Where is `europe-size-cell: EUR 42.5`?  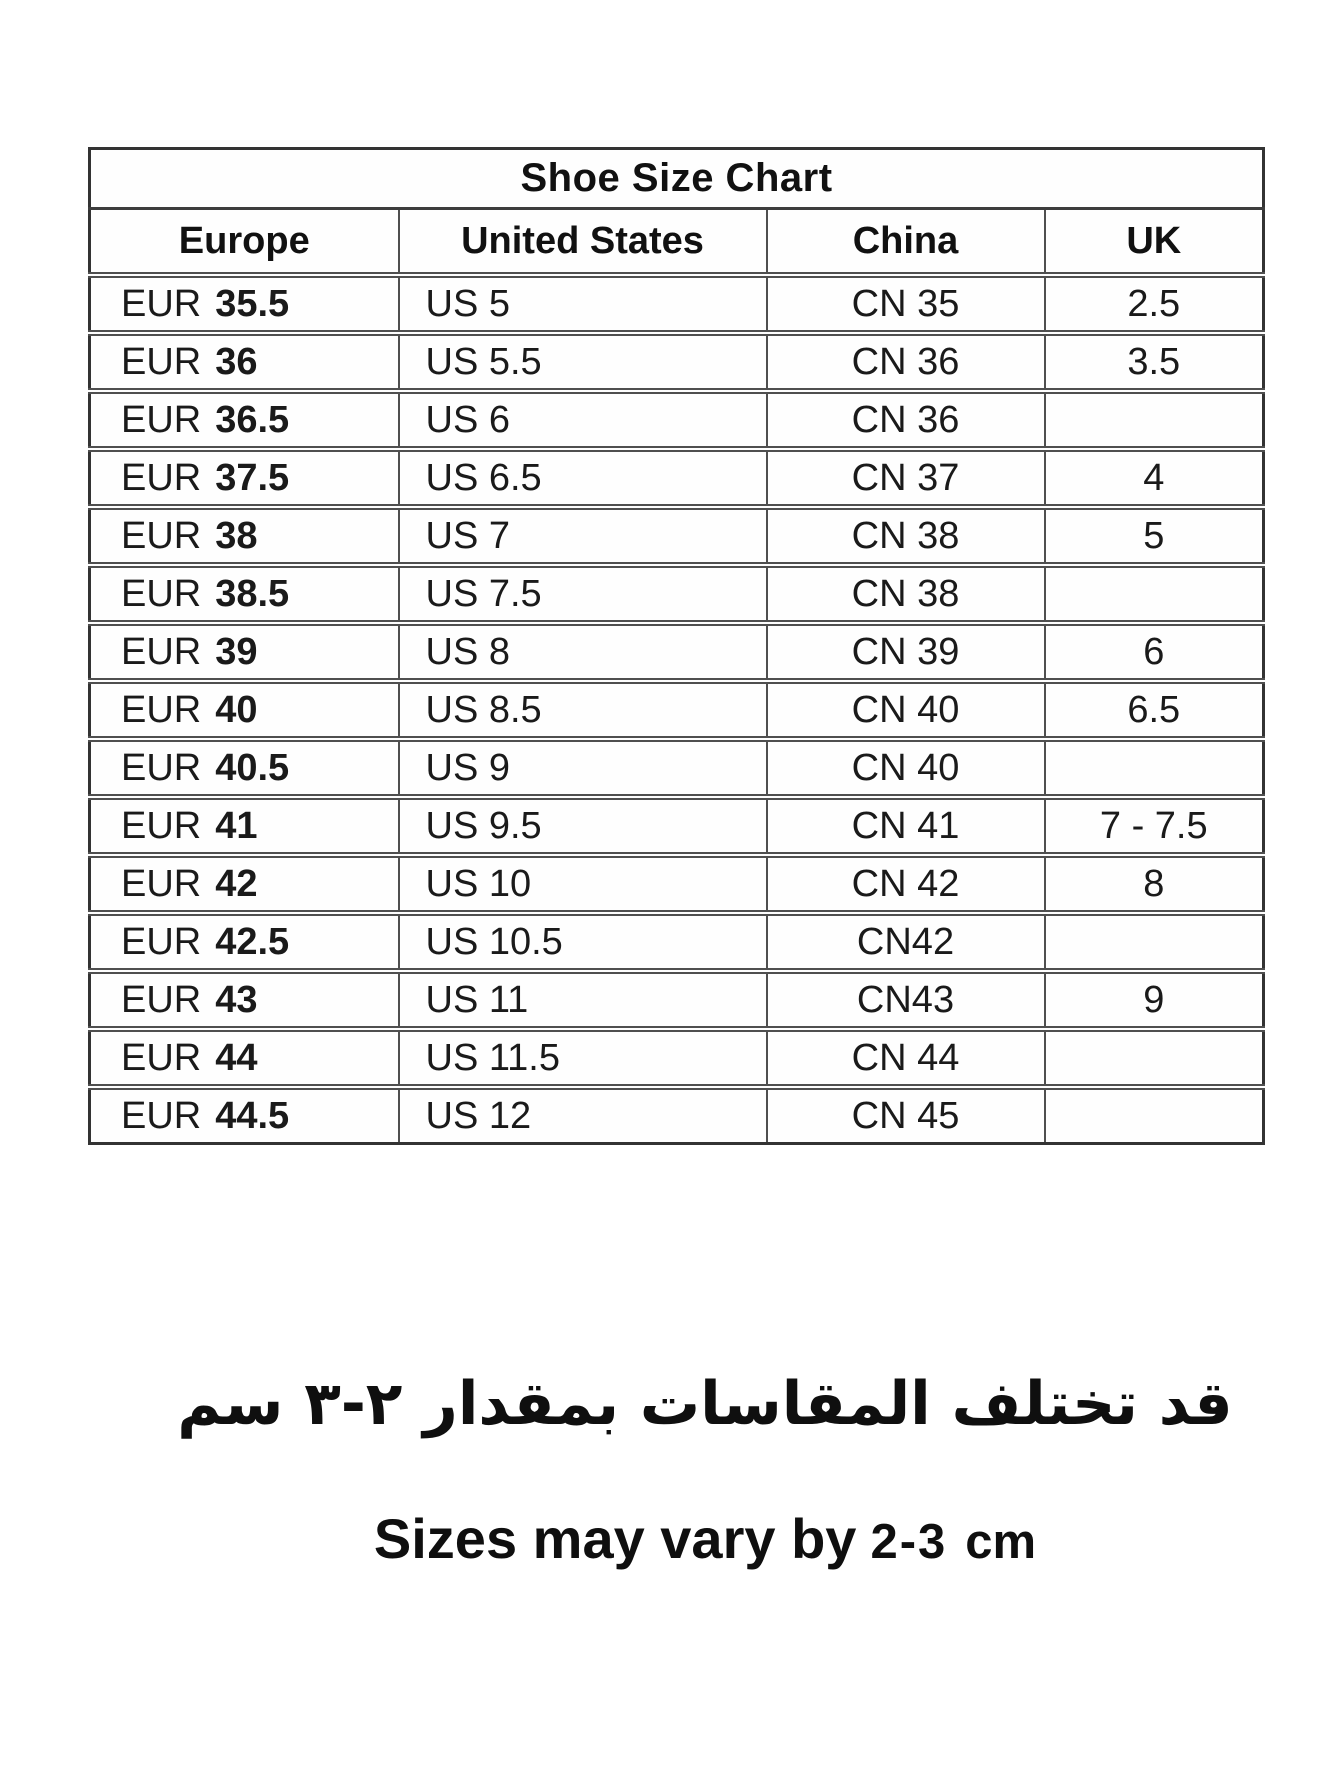
europe-size-cell: EUR 42.5 is located at coordinates (244, 942).